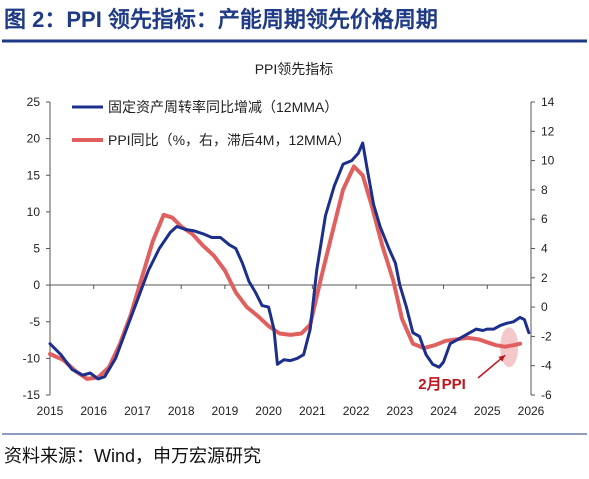  Describe the element at coordinates (443, 411) in the screenshot. I see `x-tick-label: 2024` at that location.